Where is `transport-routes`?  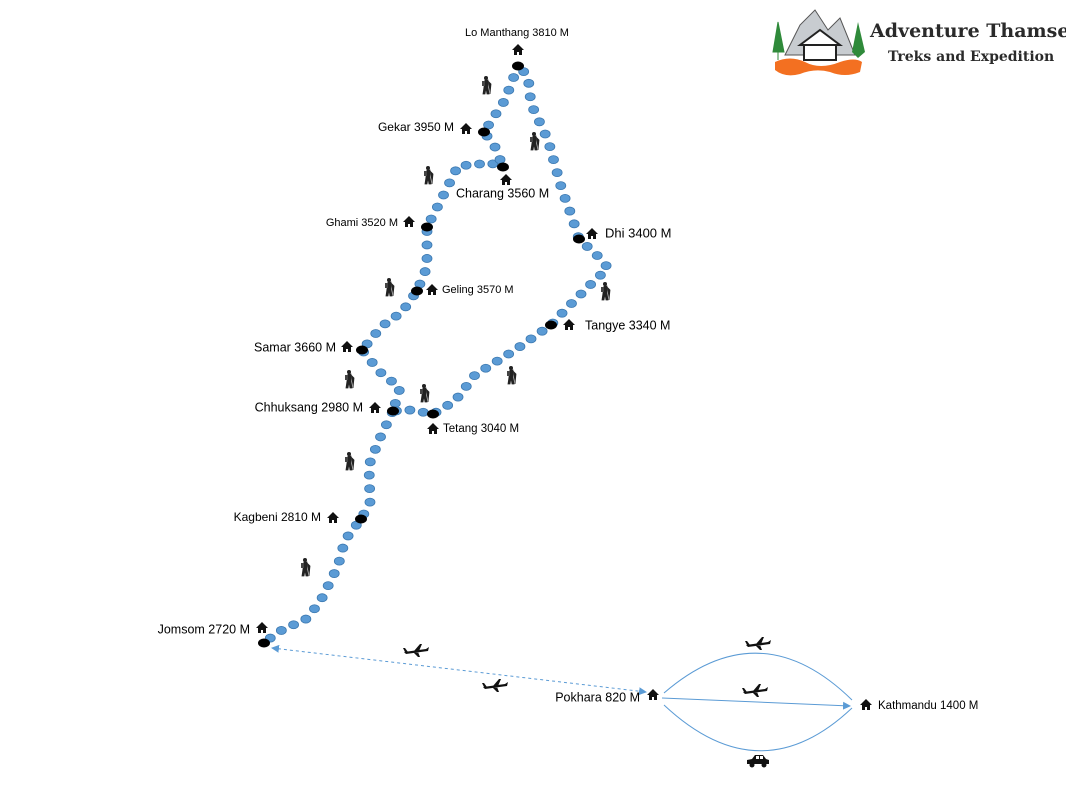
transport-routes is located at coordinates (562, 702).